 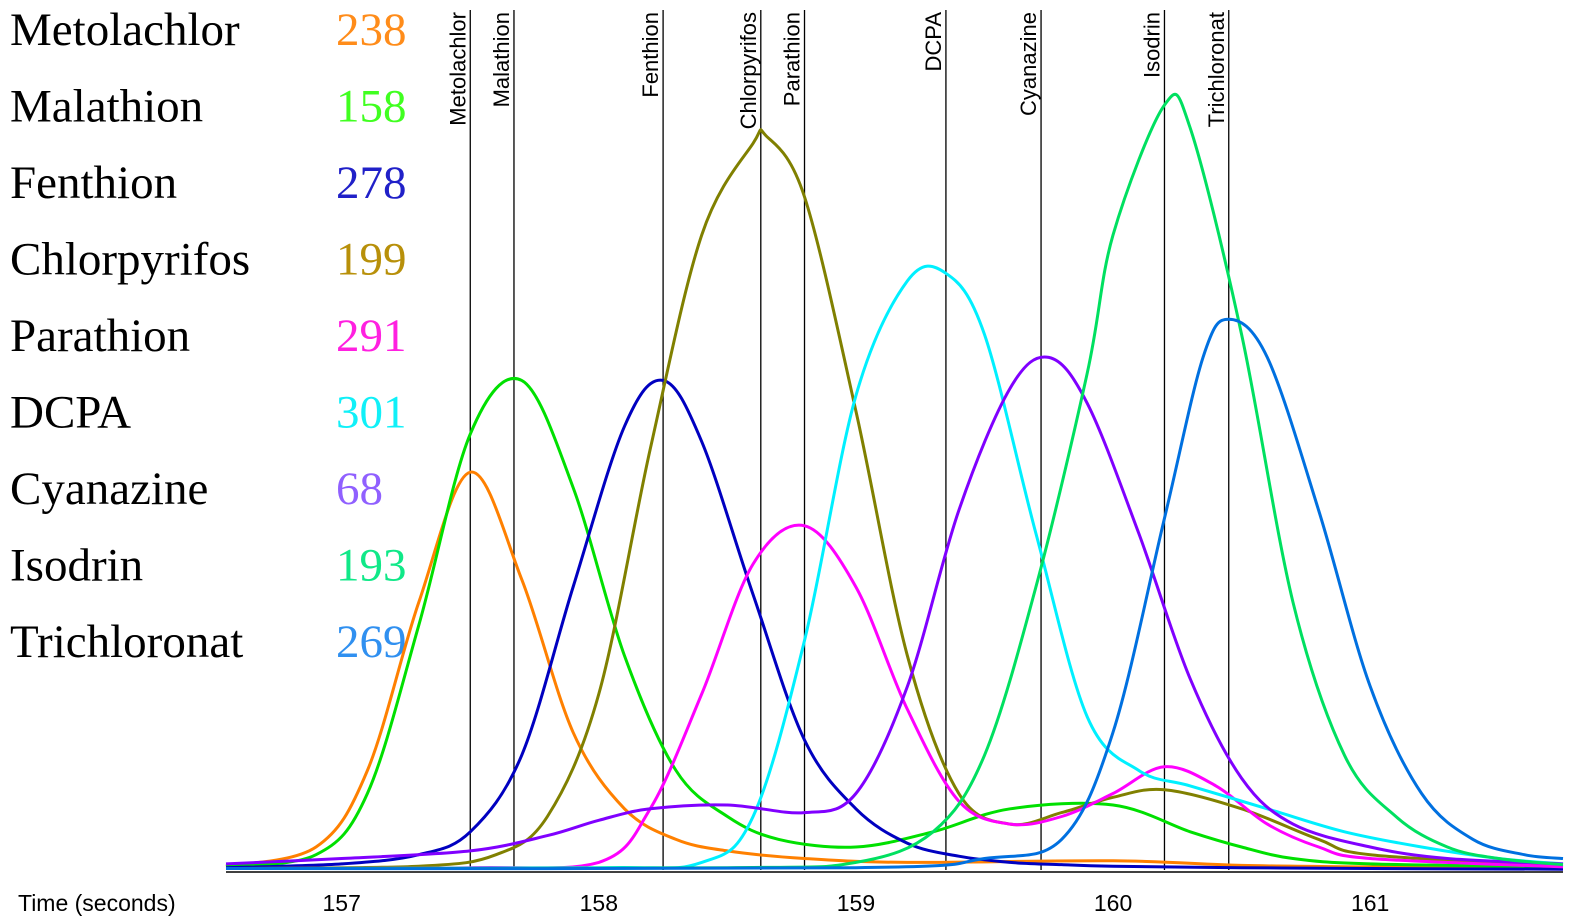 I want to click on legend-item: Metolachlor 238, so click(x=208, y=30).